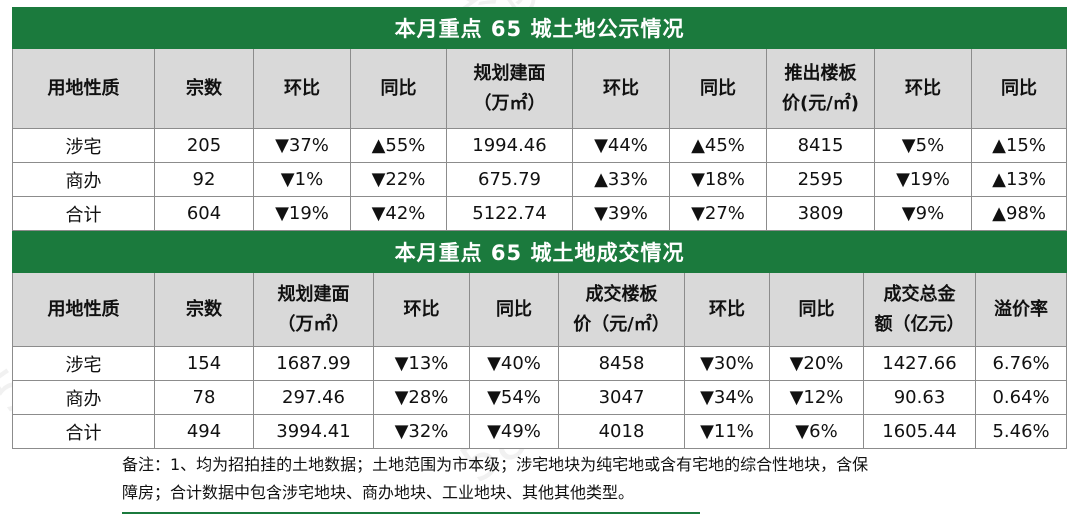  Describe the element at coordinates (718, 179) in the screenshot. I see `table-cell: ▼18%` at that location.